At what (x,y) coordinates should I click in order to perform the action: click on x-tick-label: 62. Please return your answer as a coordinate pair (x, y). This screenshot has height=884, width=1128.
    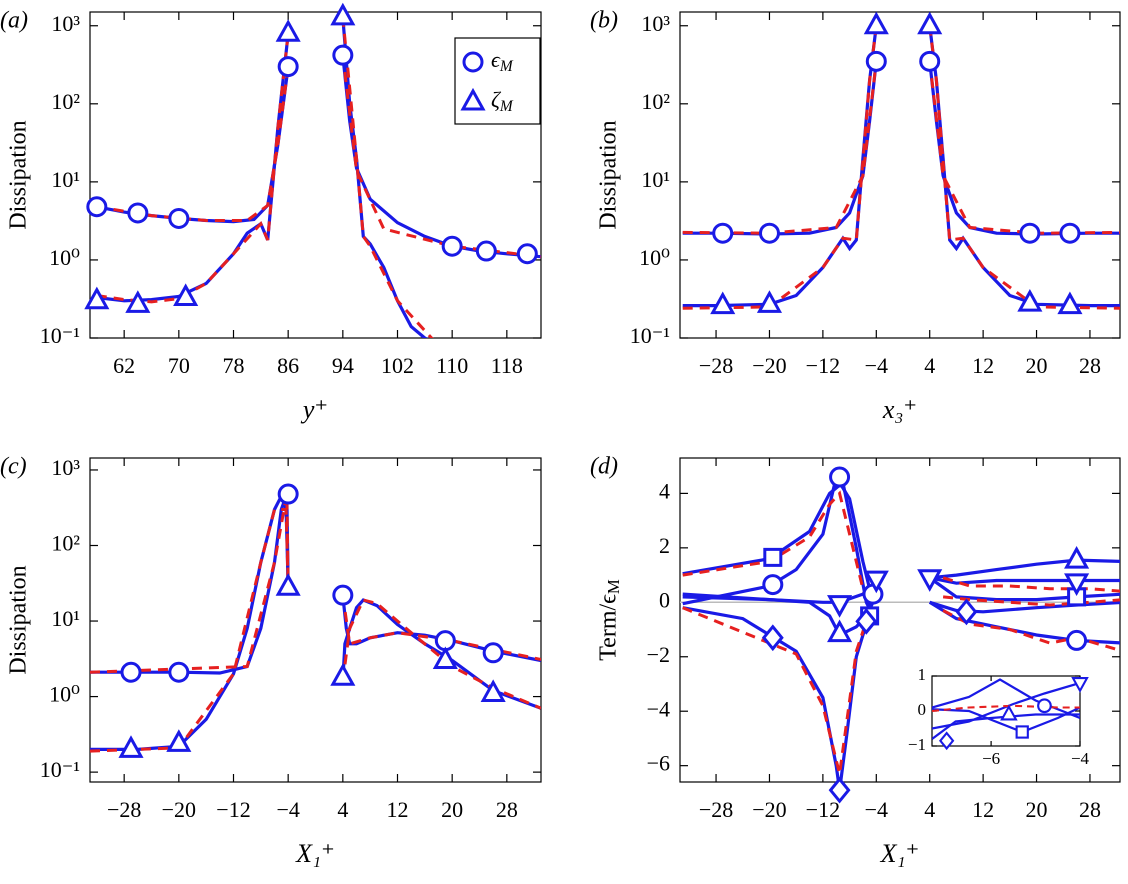
    Looking at the image, I should click on (124, 365).